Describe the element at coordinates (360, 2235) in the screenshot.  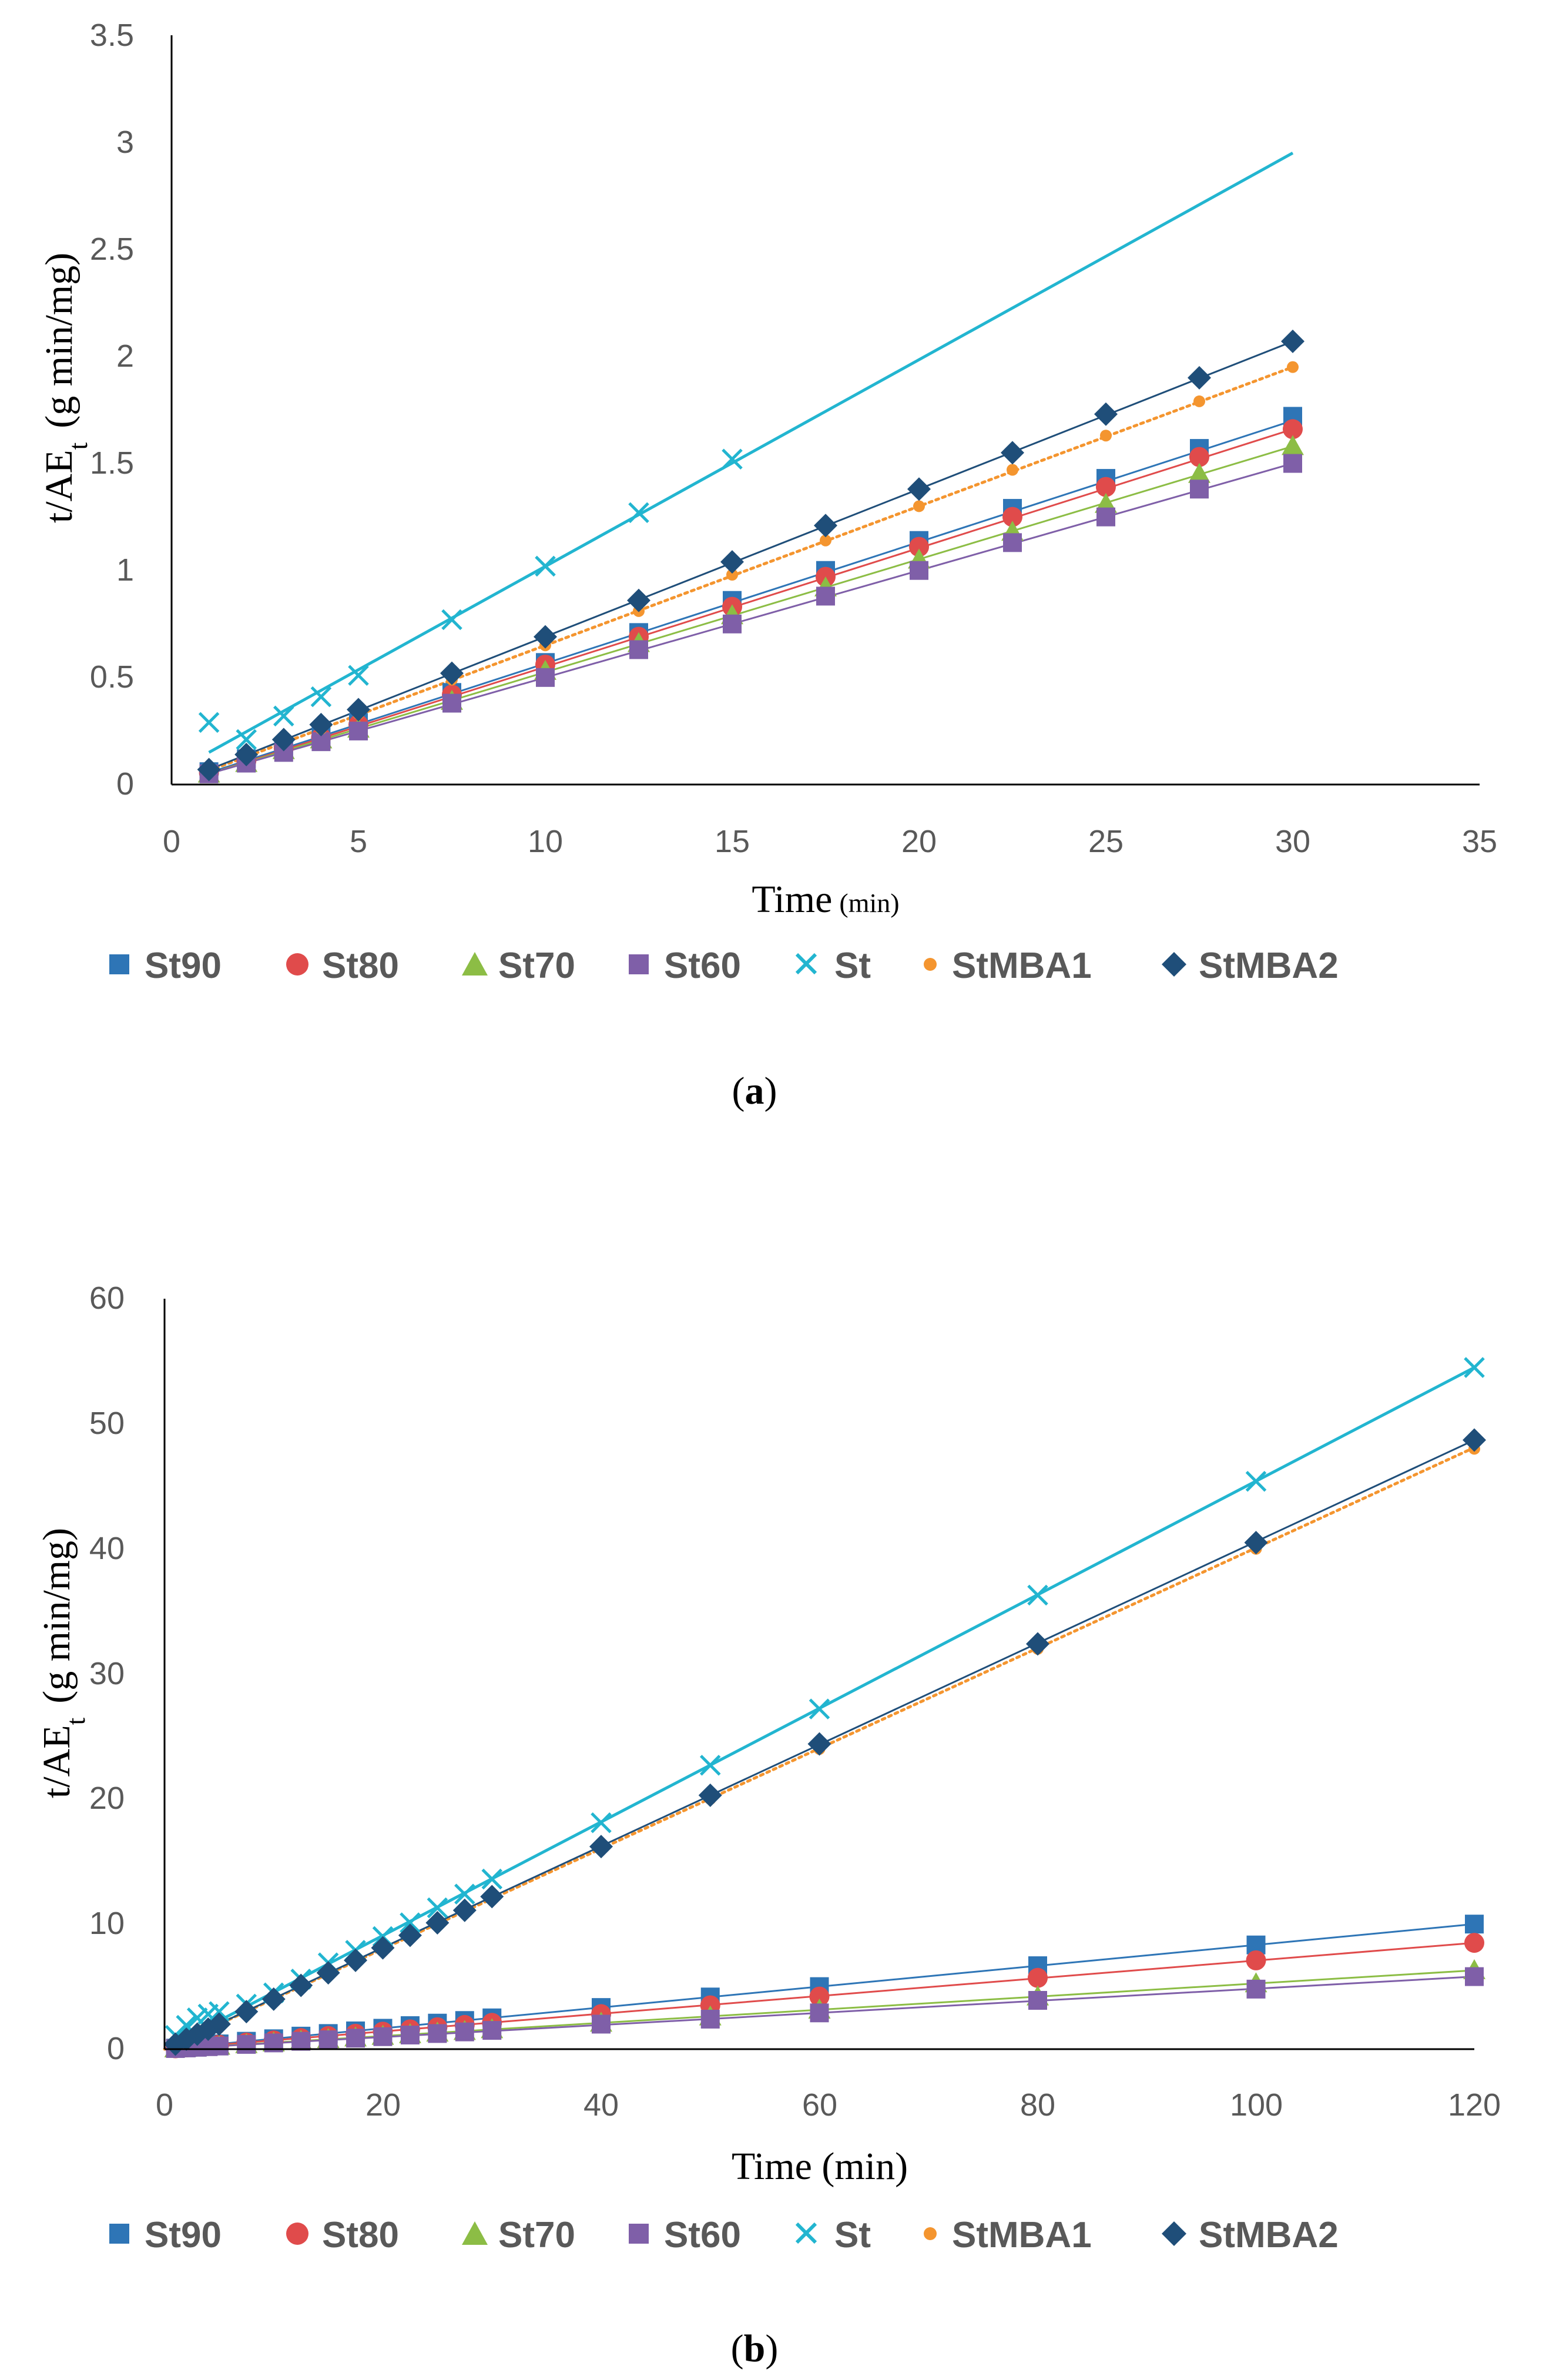
I see `legend-label-st80: St80` at that location.